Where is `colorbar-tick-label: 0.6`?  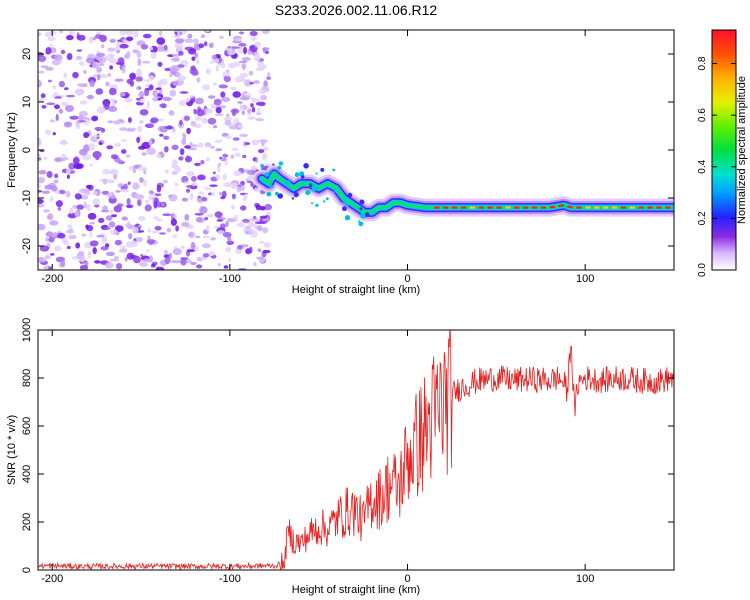 colorbar-tick-label: 0.6 is located at coordinates (702, 115).